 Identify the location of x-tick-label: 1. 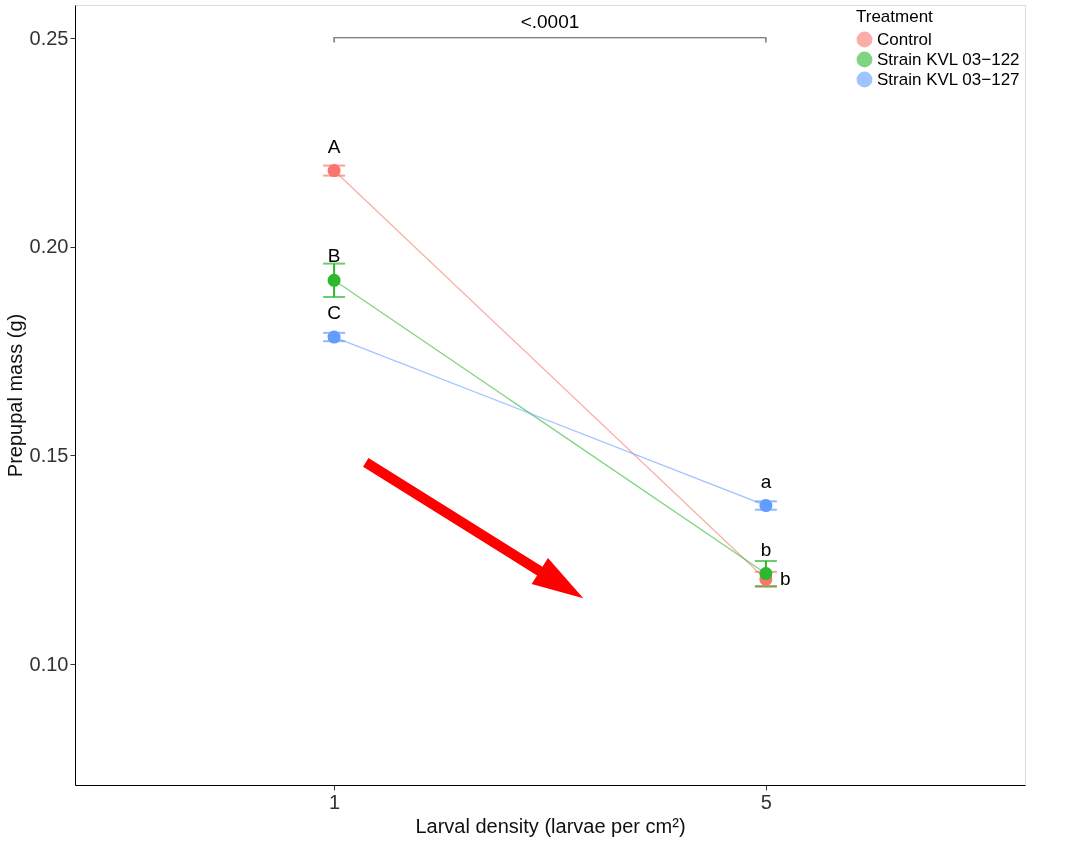
(335, 801).